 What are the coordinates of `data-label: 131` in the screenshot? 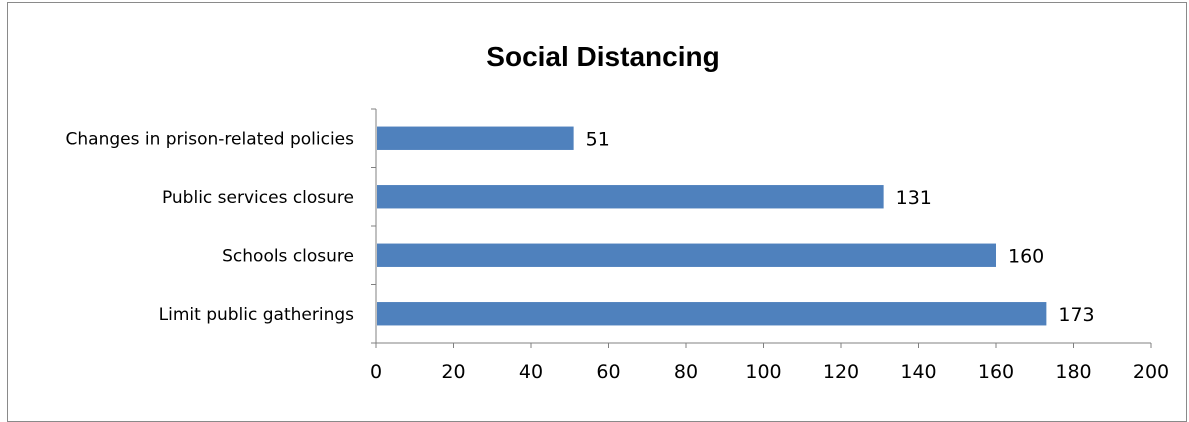 It's located at (914, 198).